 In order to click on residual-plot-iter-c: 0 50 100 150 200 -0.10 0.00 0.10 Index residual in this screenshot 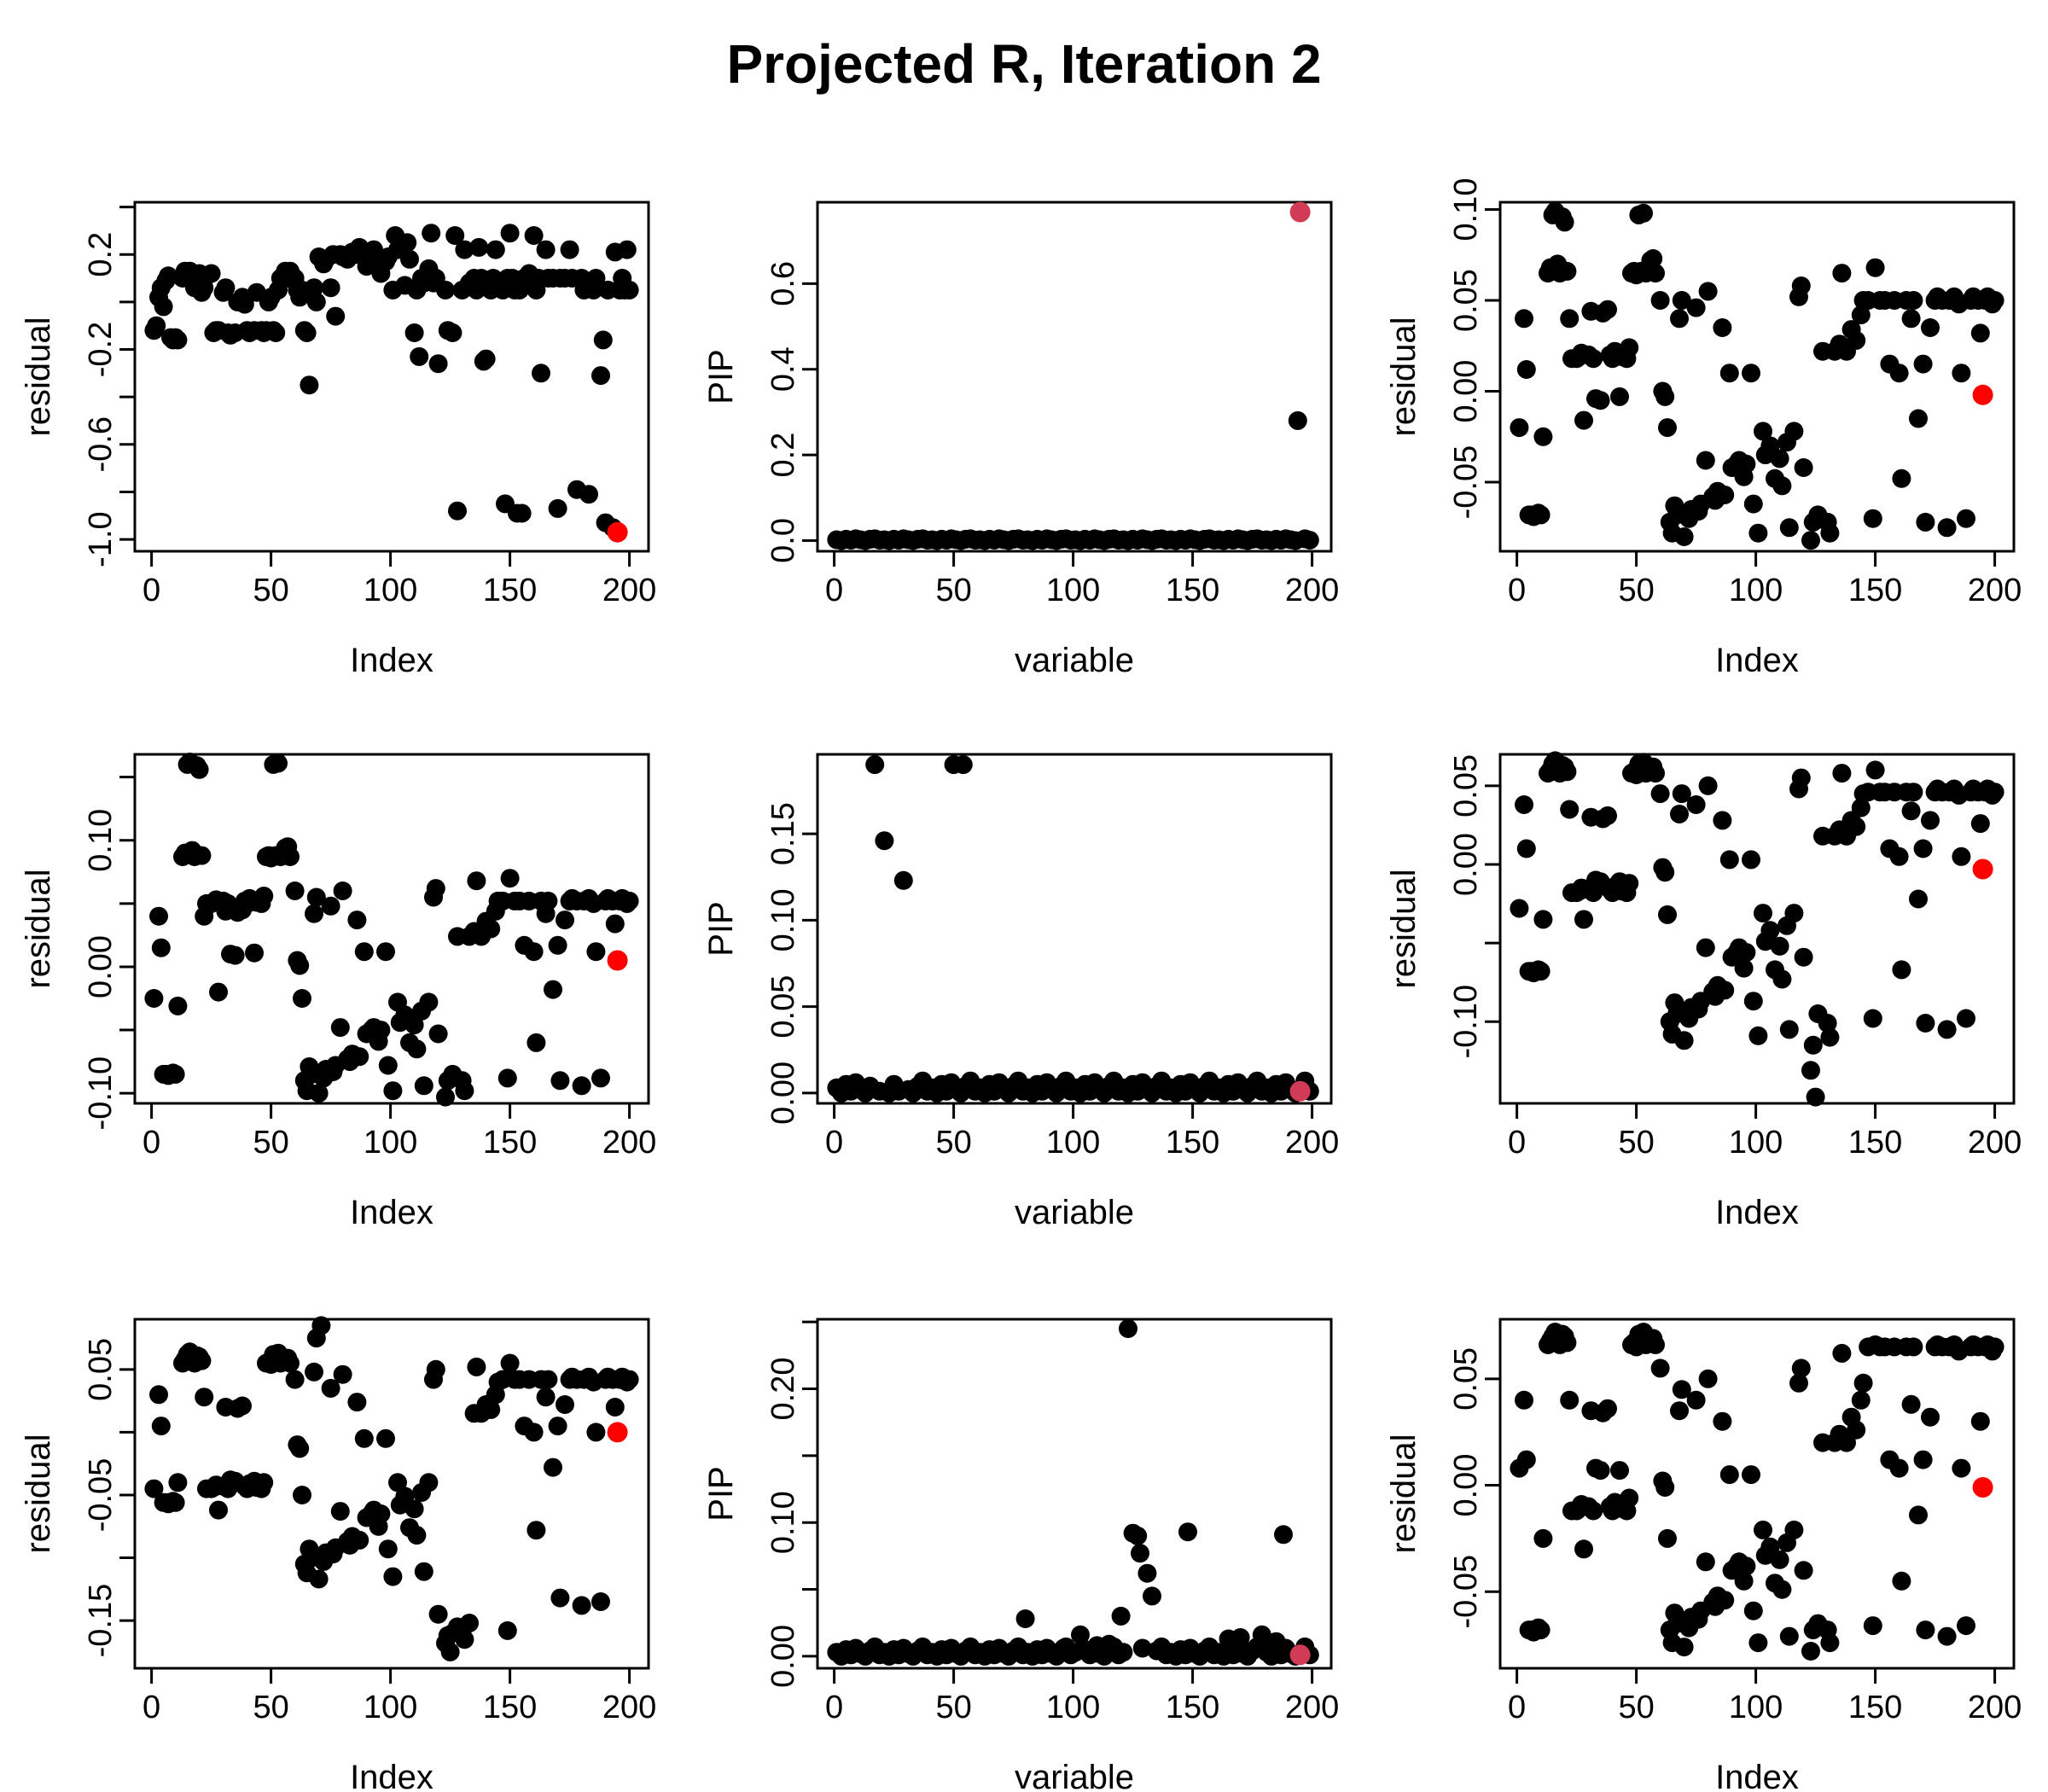, I will do `click(338, 992)`.